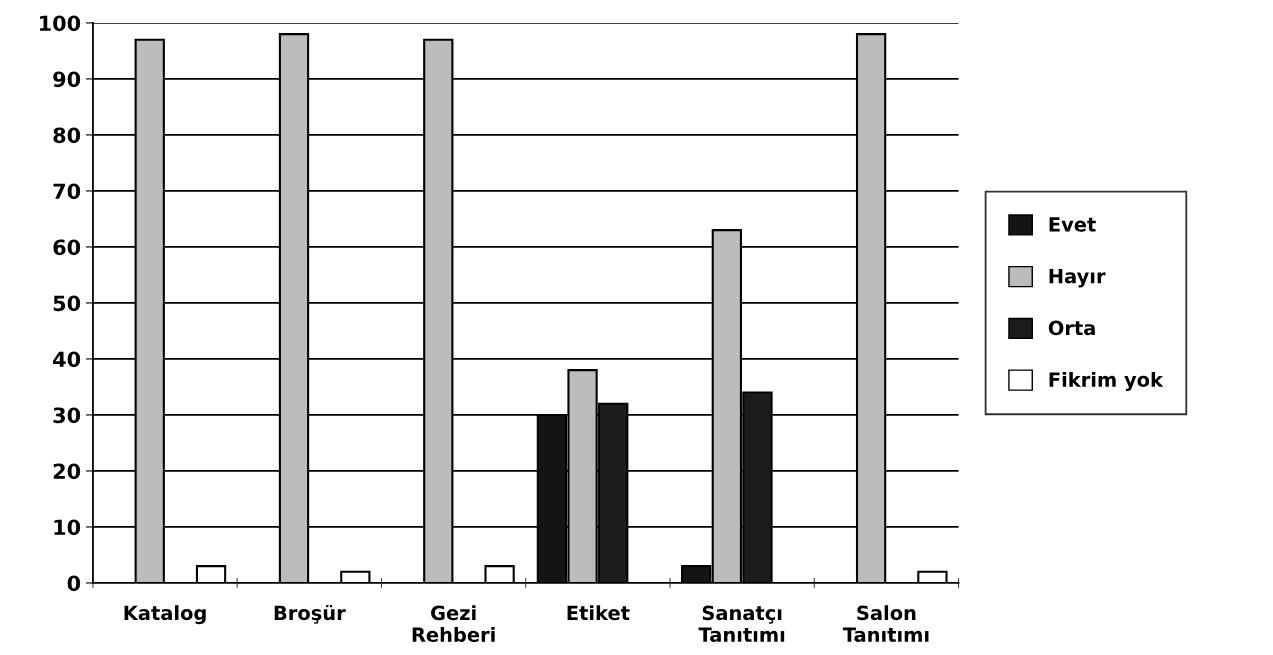 This screenshot has height=655, width=1273. I want to click on legend-label: Evet, so click(1072, 224).